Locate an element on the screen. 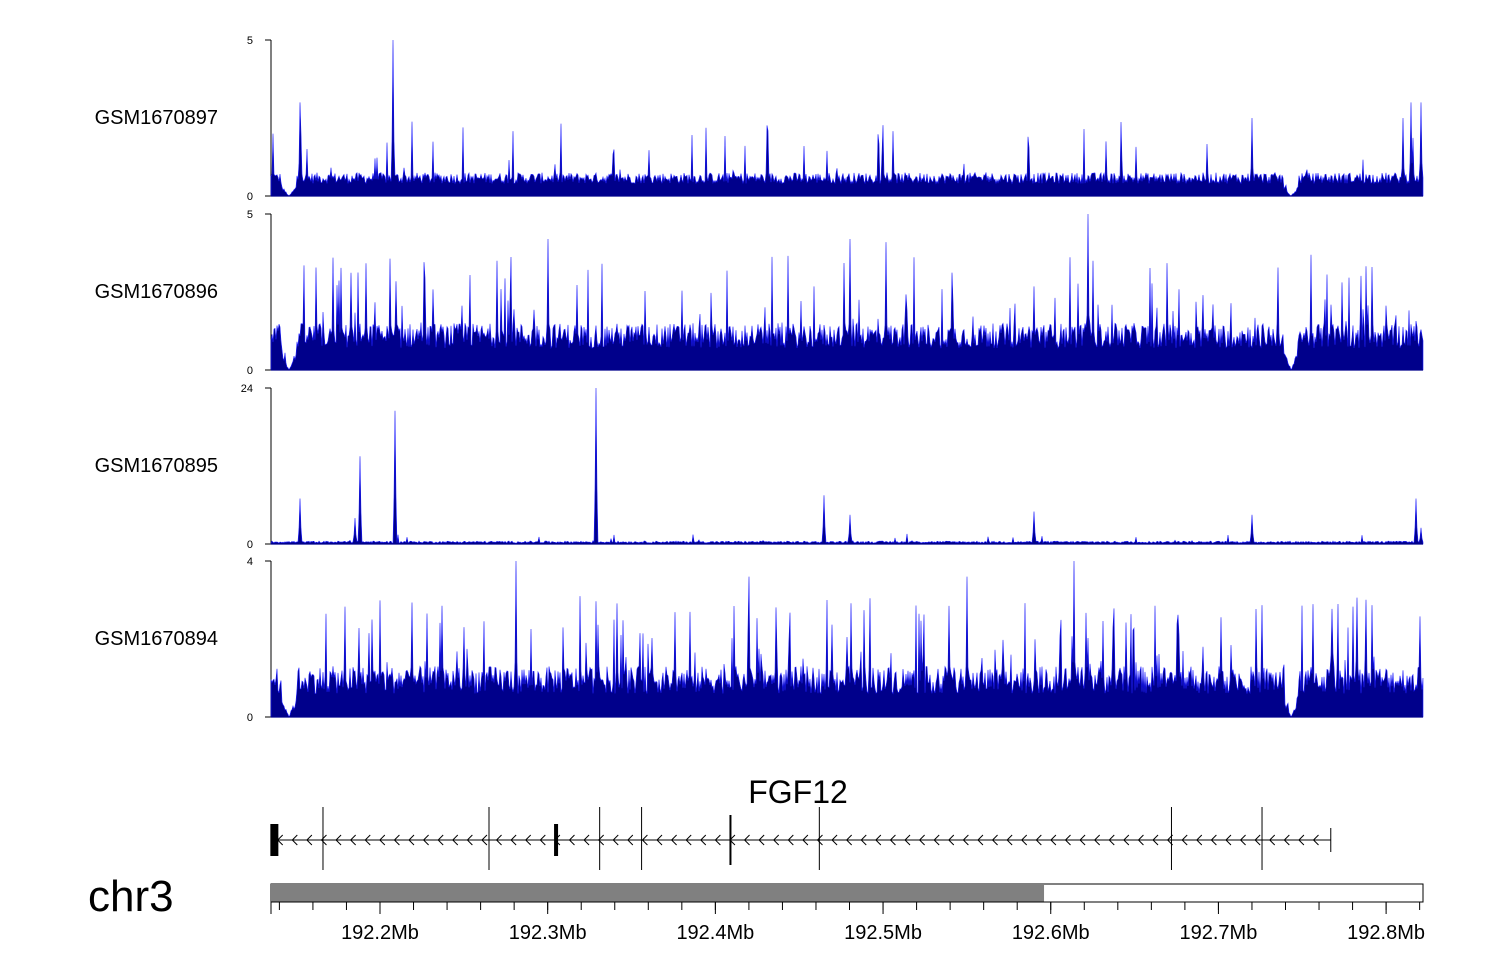 This screenshot has height=980, width=1500. chromosome-ideogram: chr3 is located at coordinates (756, 896).